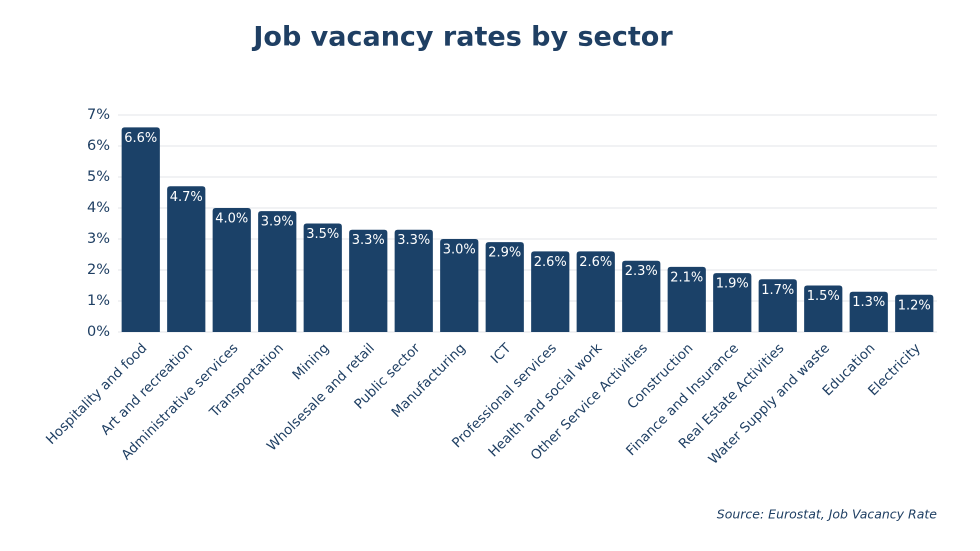 The image size is (980, 551). Describe the element at coordinates (501, 353) in the screenshot. I see `x-tick-label: ICT` at that location.